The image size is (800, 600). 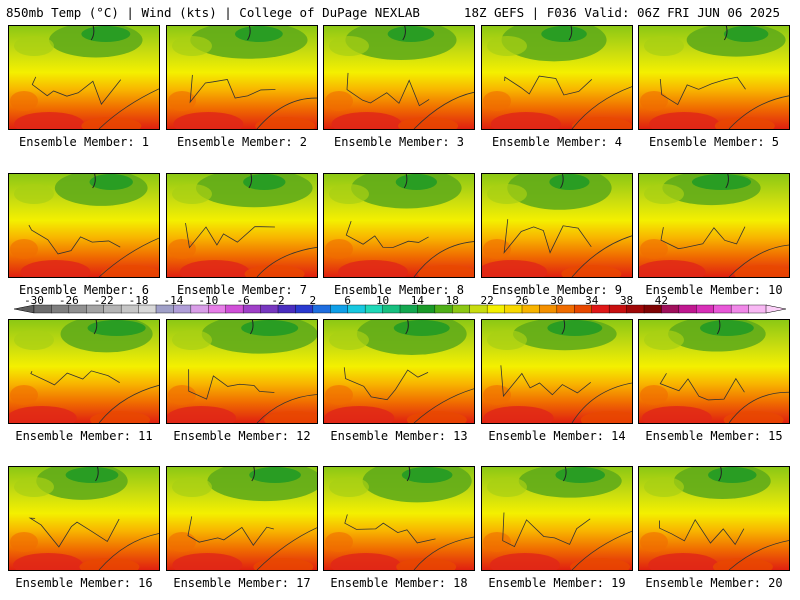 What do you see at coordinates (242, 142) in the screenshot?
I see `ensemble-member-label: Ensemble Member: 2` at bounding box center [242, 142].